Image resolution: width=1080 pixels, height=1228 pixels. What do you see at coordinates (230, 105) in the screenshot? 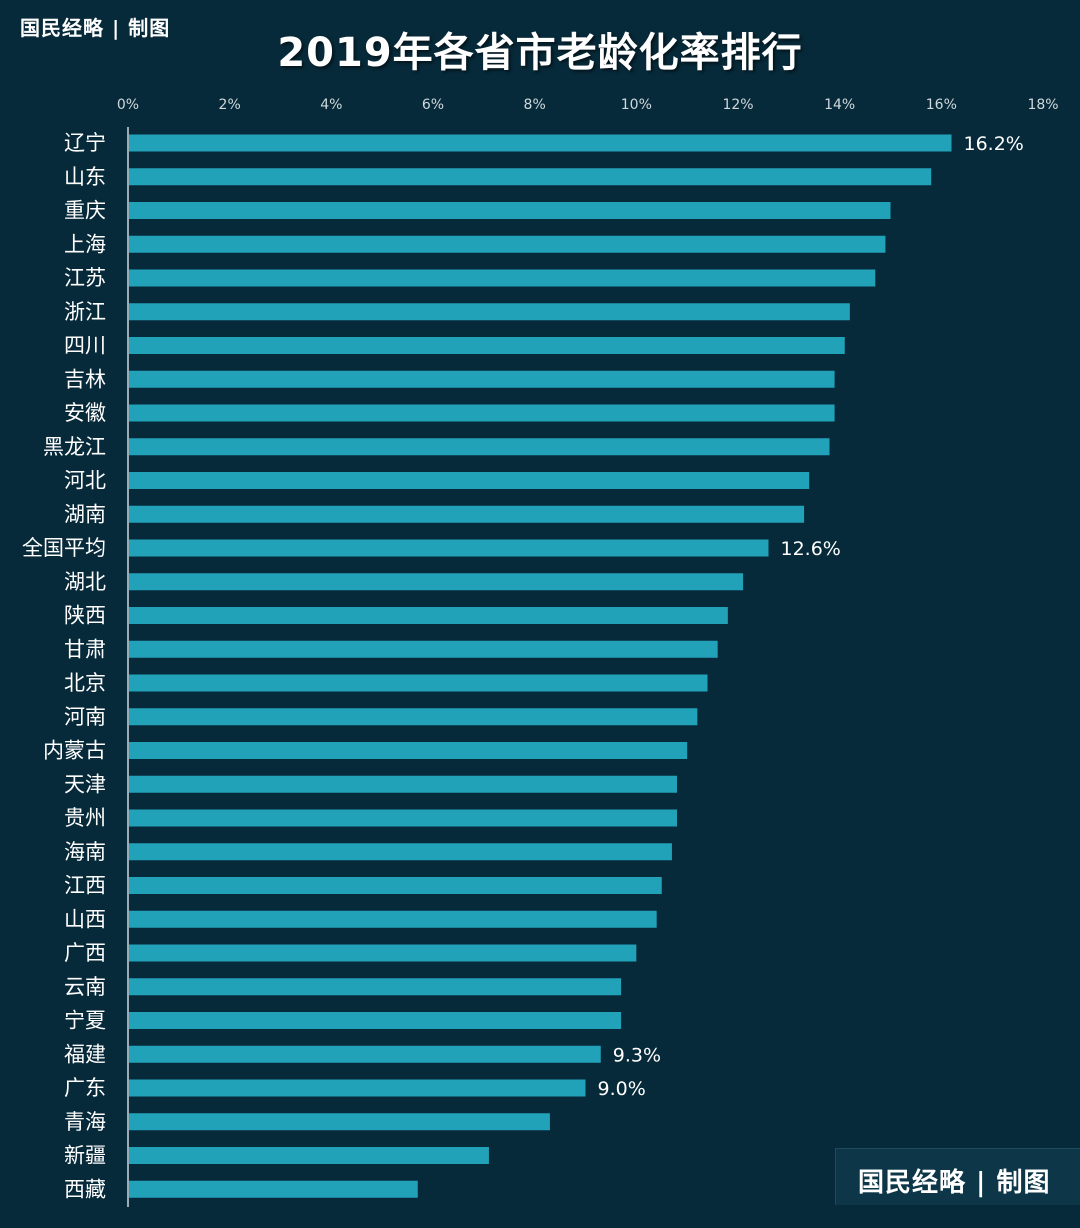
I see `x-tick-label: 2%` at bounding box center [230, 105].